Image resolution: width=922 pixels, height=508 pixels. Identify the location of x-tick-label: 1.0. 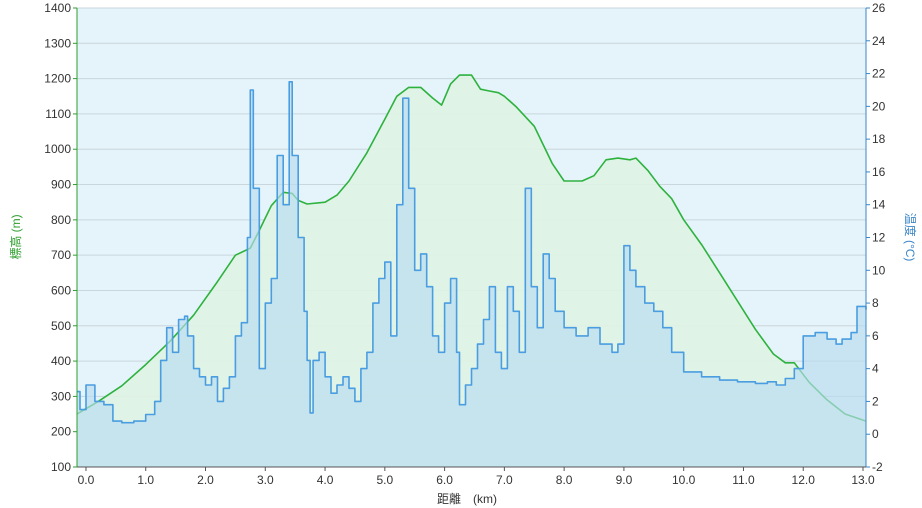
(145, 480).